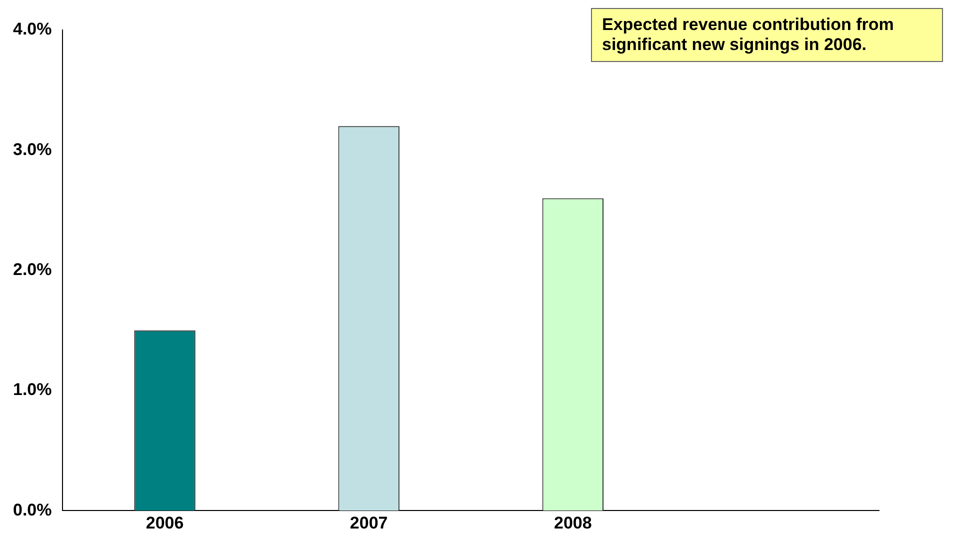 This screenshot has height=547, width=959. What do you see at coordinates (32, 149) in the screenshot?
I see `y-tick-label: 3.0%` at bounding box center [32, 149].